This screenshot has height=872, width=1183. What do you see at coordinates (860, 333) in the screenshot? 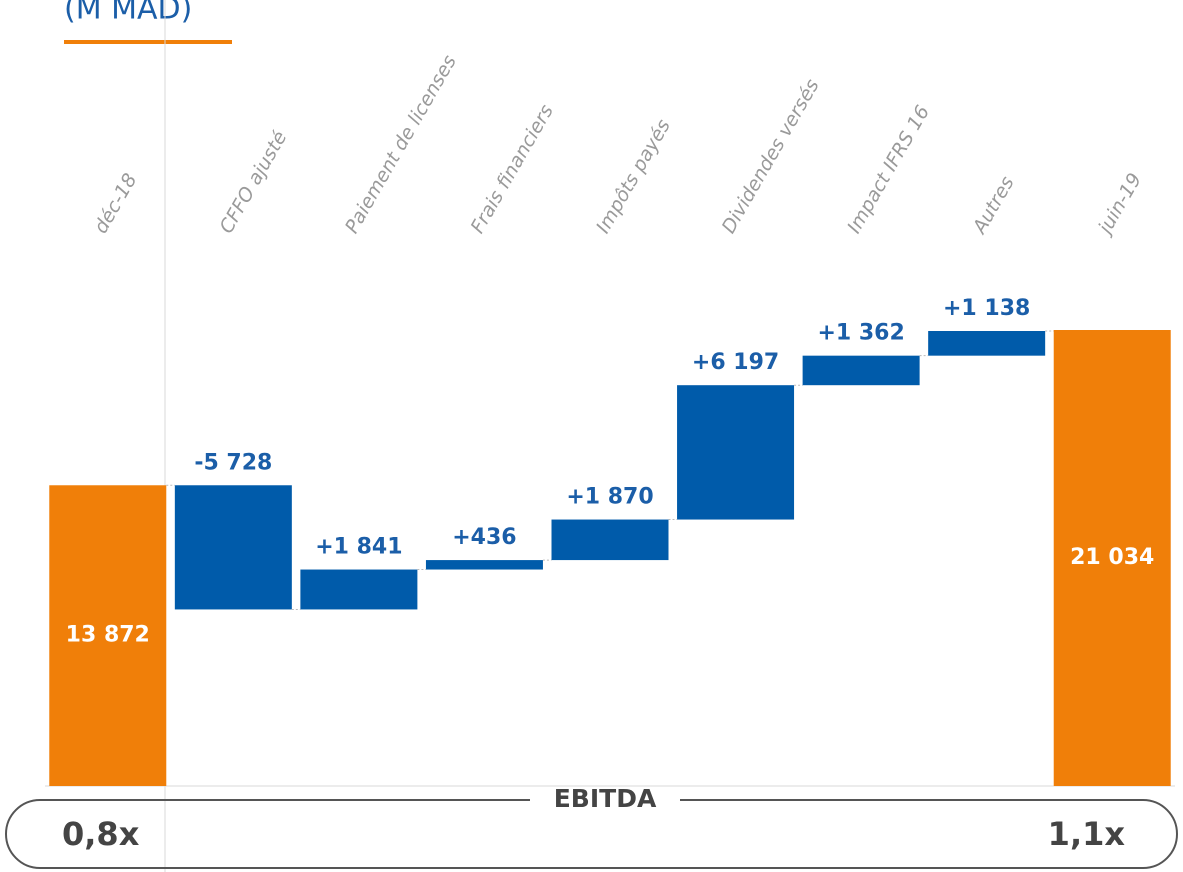
I see `value-label: +1 362` at bounding box center [860, 333].